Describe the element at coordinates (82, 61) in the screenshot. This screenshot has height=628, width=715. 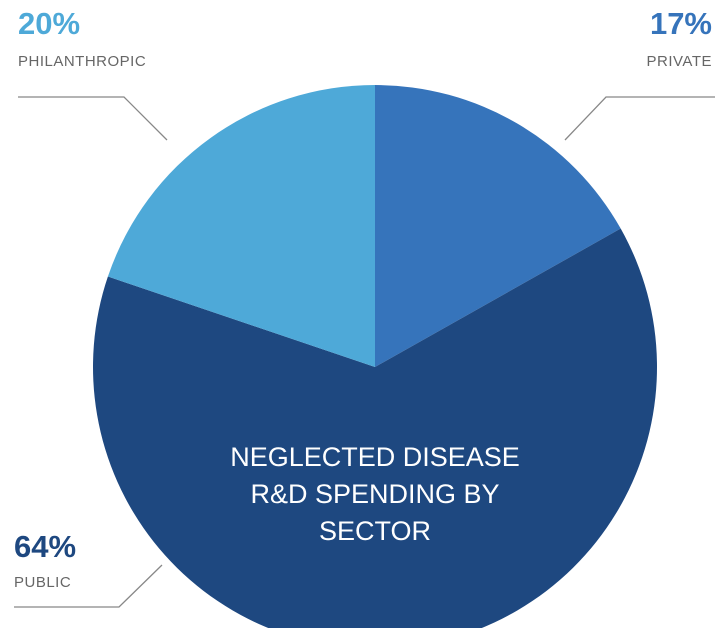
I see `philanthropic-category-label: PHILANTHROPIC` at that location.